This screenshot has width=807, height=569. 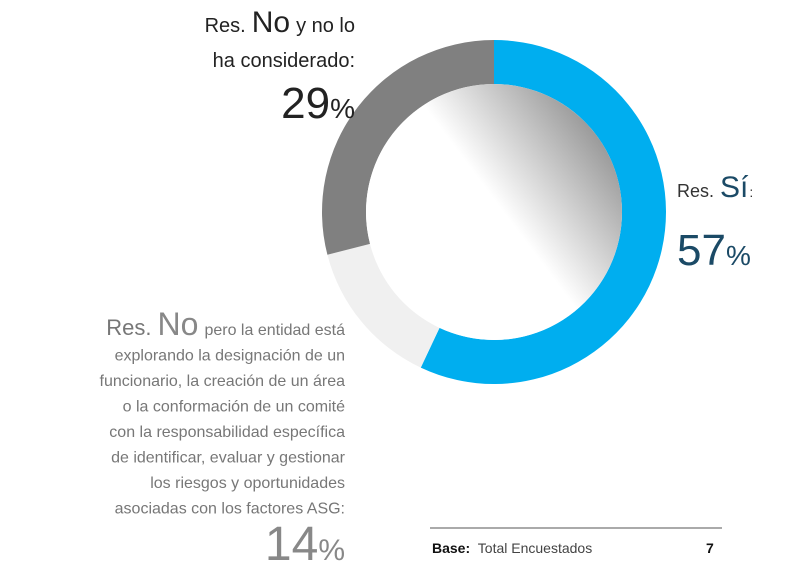 I want to click on label-line: ha considerado:, so click(x=284, y=61).